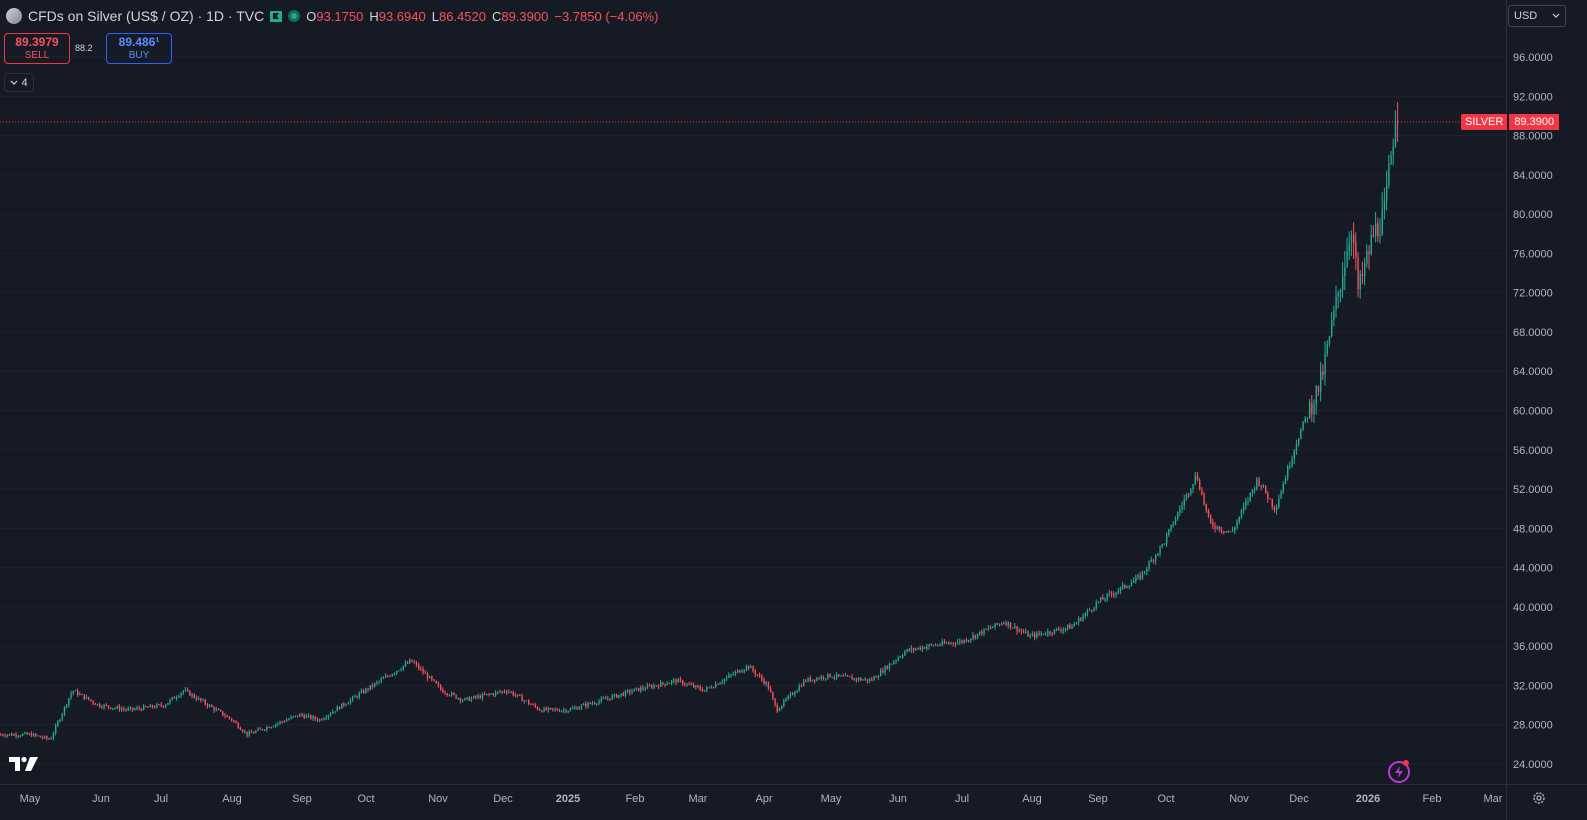  What do you see at coordinates (14, 16) in the screenshot?
I see `symbol-icon` at bounding box center [14, 16].